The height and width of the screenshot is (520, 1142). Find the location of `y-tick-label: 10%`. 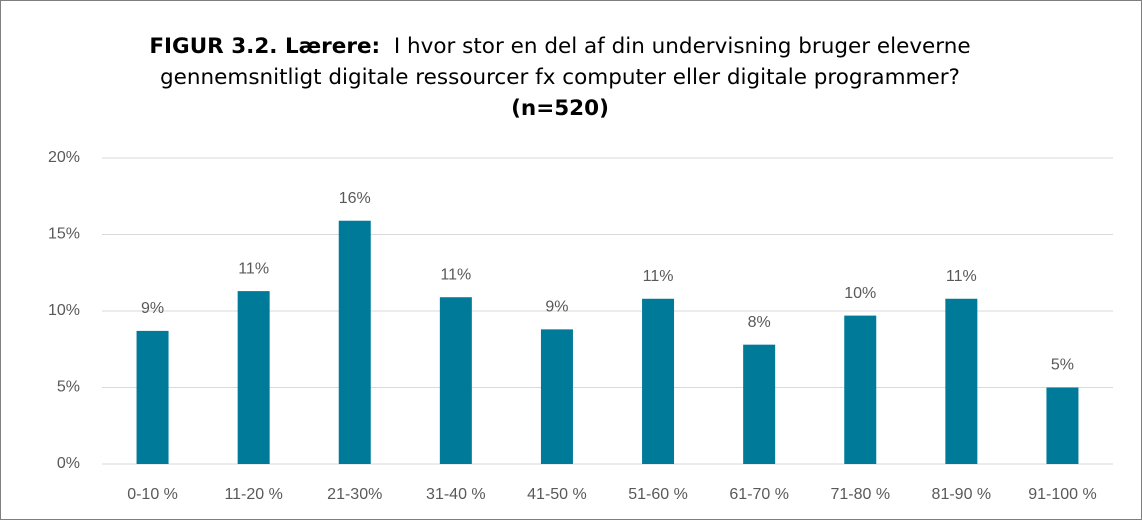

y-tick-label: 10% is located at coordinates (64, 310).